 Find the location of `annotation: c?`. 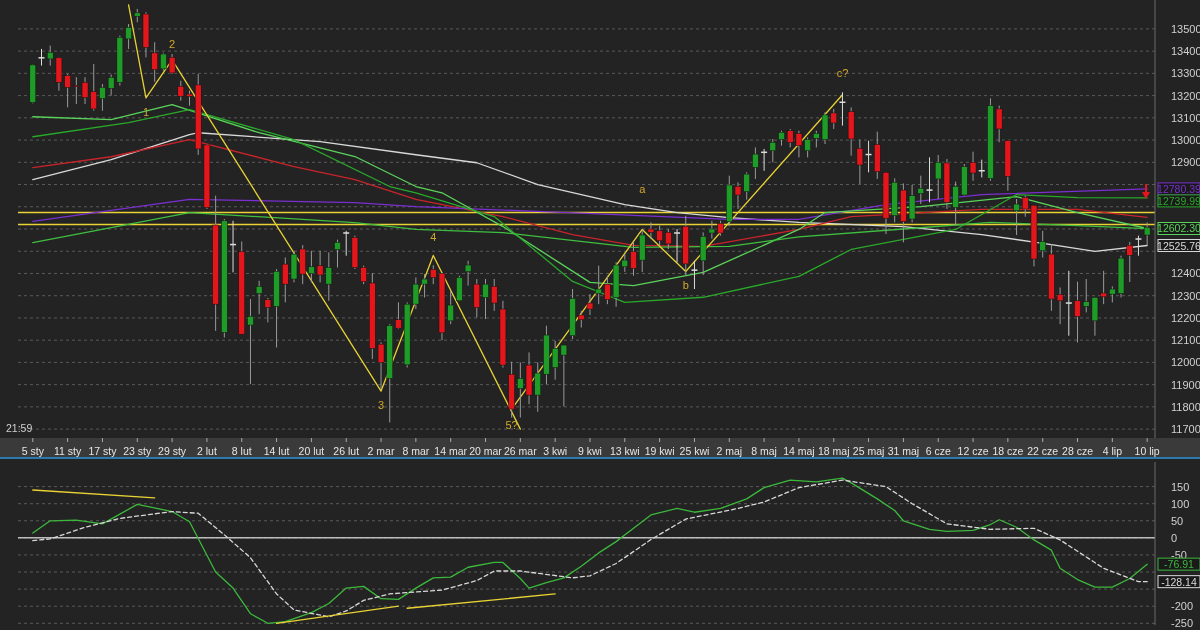

annotation: c? is located at coordinates (842, 72).